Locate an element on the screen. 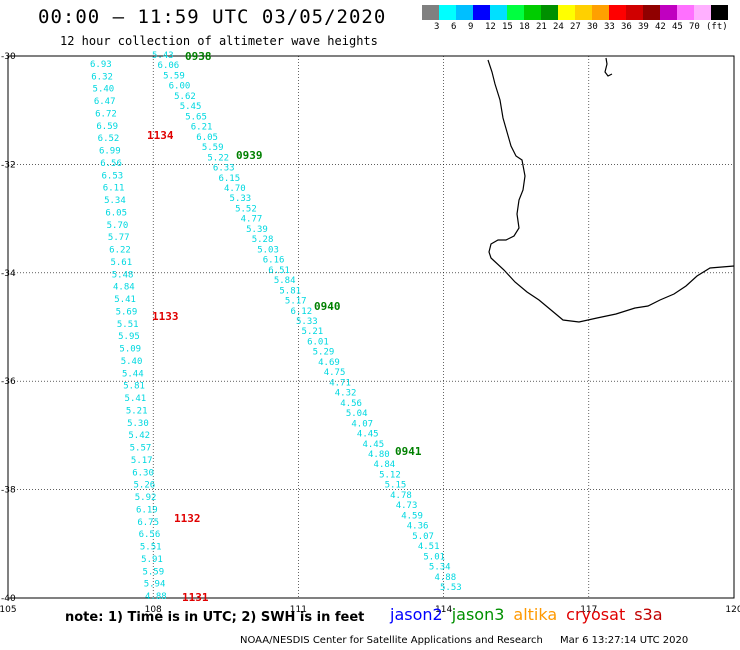 This screenshot has width=740, height=650. swh-value: 5.94 is located at coordinates (155, 585).